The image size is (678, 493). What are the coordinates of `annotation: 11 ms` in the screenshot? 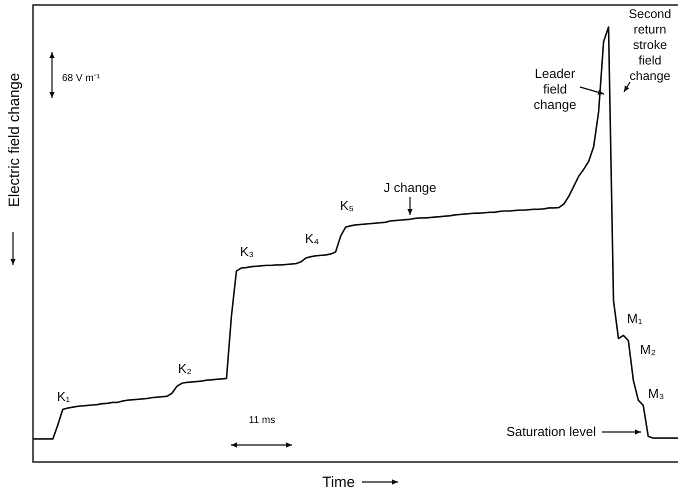 It's located at (262, 420).